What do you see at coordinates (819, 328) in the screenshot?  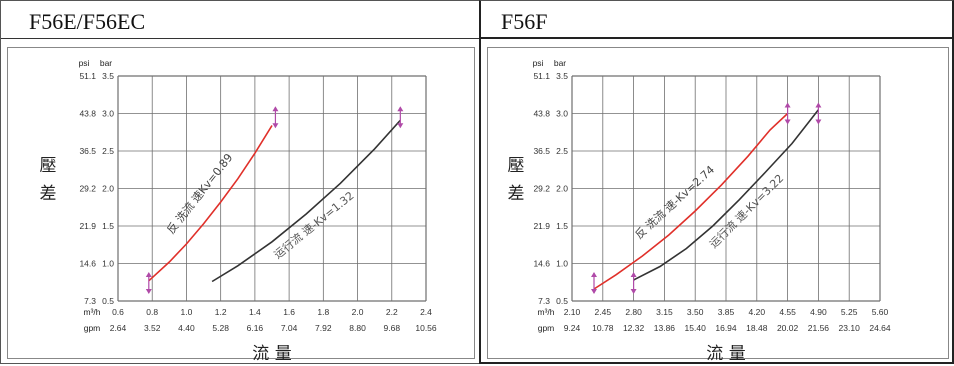 I see `x-tick-gpm: 21.56` at bounding box center [819, 328].